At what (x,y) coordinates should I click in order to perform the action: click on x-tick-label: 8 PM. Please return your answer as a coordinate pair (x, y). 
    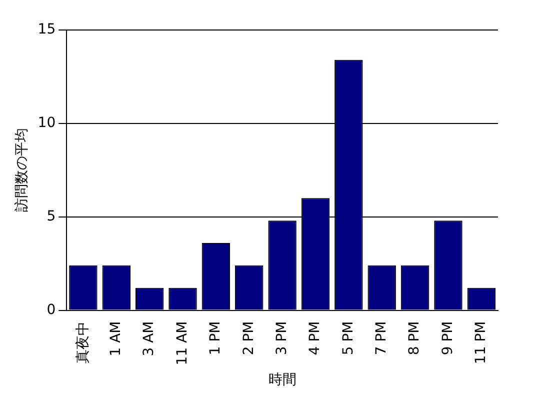
    Looking at the image, I should click on (414, 338).